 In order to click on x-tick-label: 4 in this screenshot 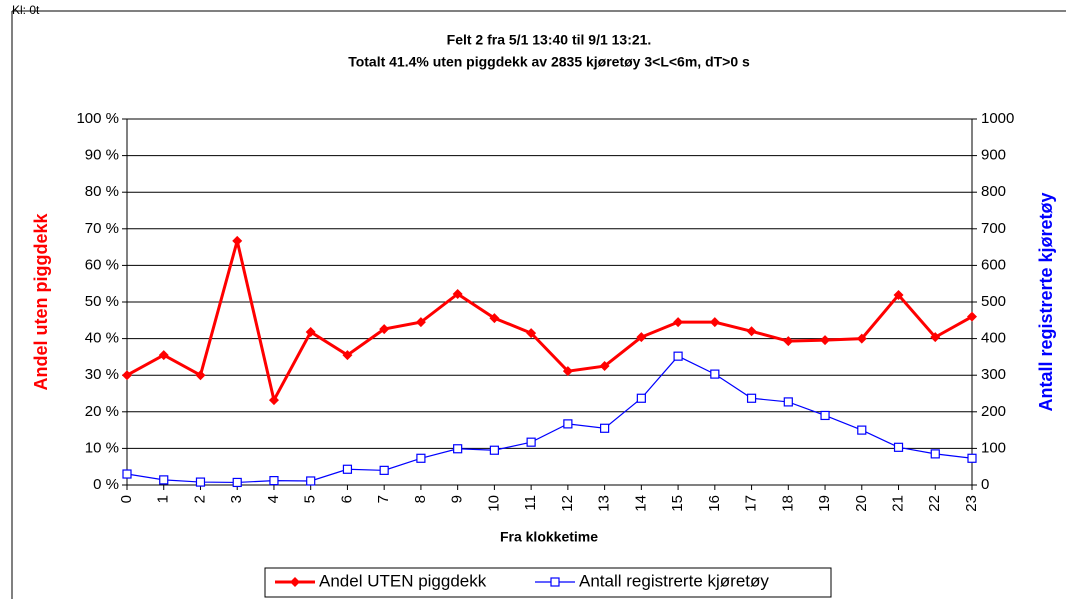, I will do `click(273, 499)`.